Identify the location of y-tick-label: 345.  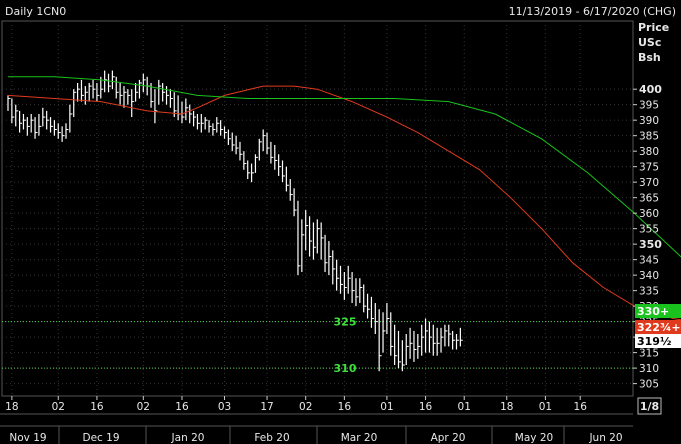
(649, 261).